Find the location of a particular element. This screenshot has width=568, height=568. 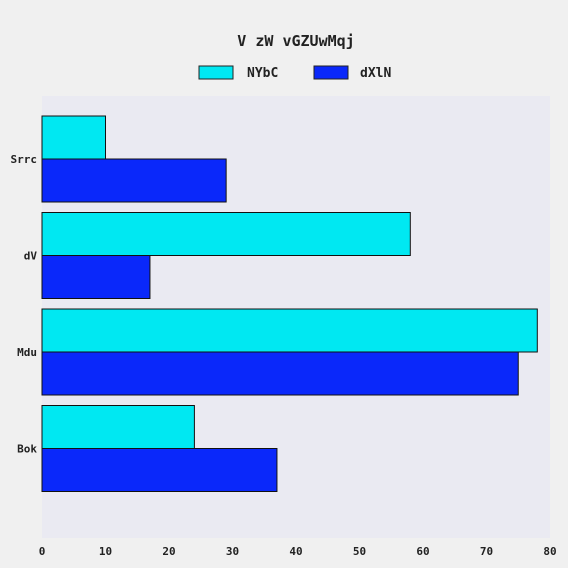

x-tick-label-20: 20 is located at coordinates (168, 551).